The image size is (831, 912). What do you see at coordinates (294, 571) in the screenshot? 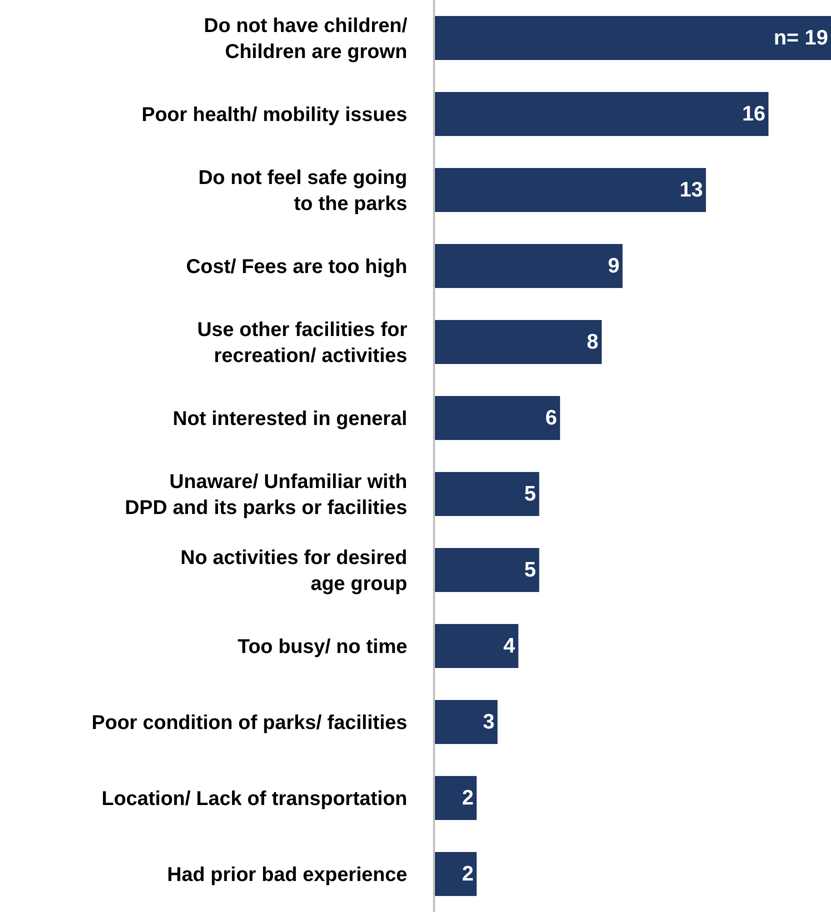
I see `y-tick-label: No activities for desired age group` at bounding box center [294, 571].